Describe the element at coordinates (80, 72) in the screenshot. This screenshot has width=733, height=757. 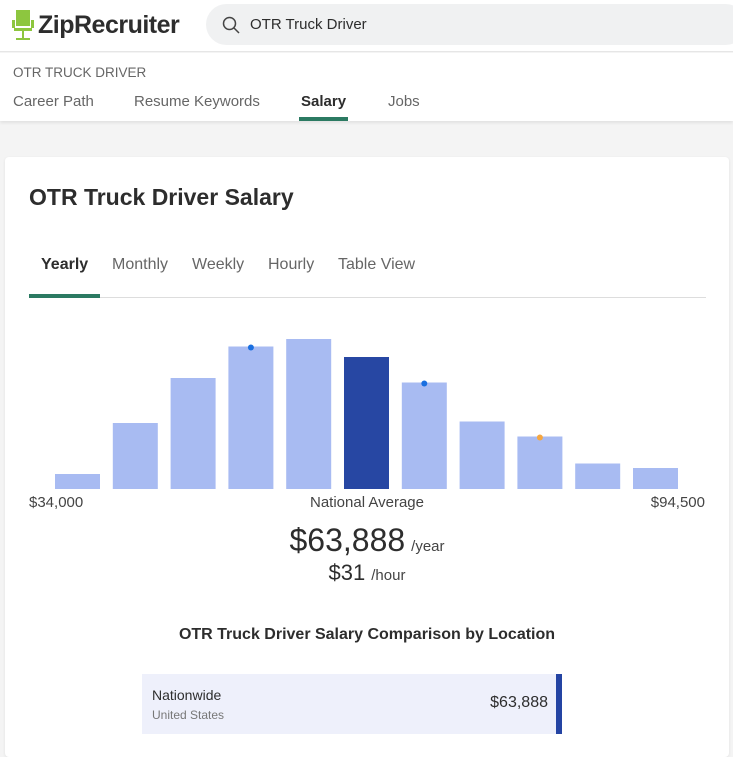
I see `breadcrumb: OTR TRUCK DRIVER` at that location.